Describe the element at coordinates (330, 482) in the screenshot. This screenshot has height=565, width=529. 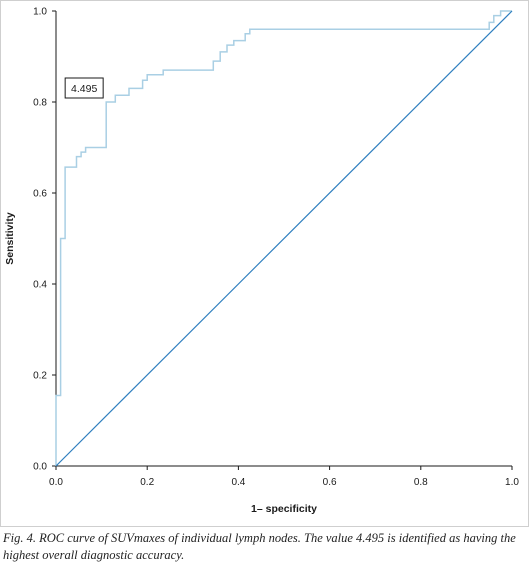
I see `x-tick-label: 0.6` at that location.